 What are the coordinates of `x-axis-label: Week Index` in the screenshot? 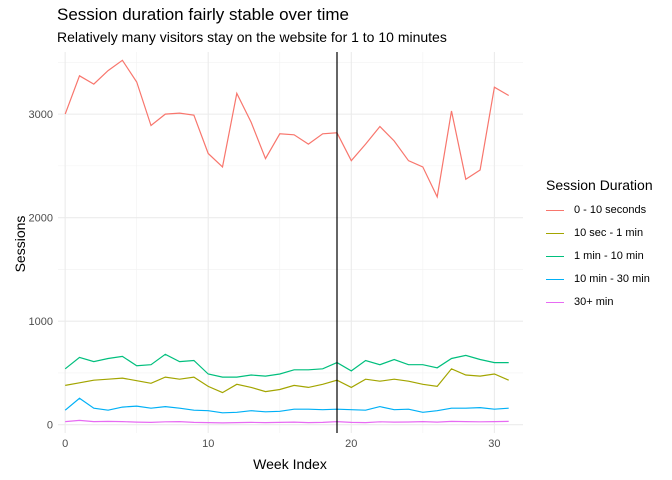 It's located at (290, 464).